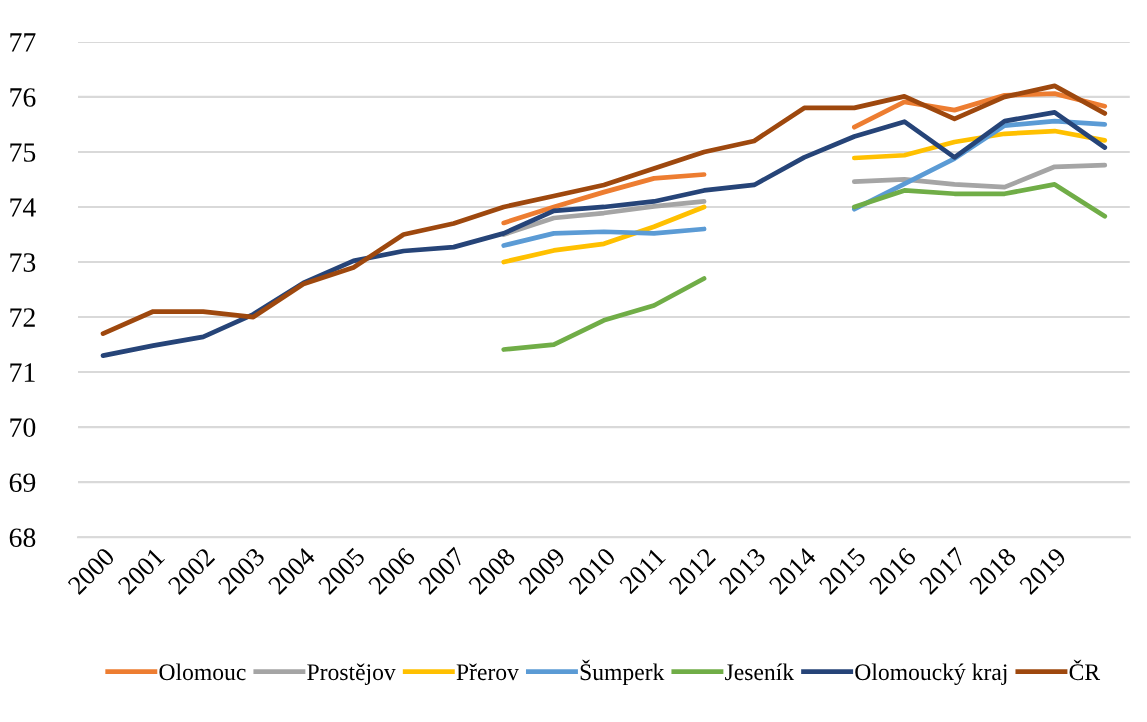  What do you see at coordinates (760, 672) in the screenshot?
I see `legend-label: Jeseník` at bounding box center [760, 672].